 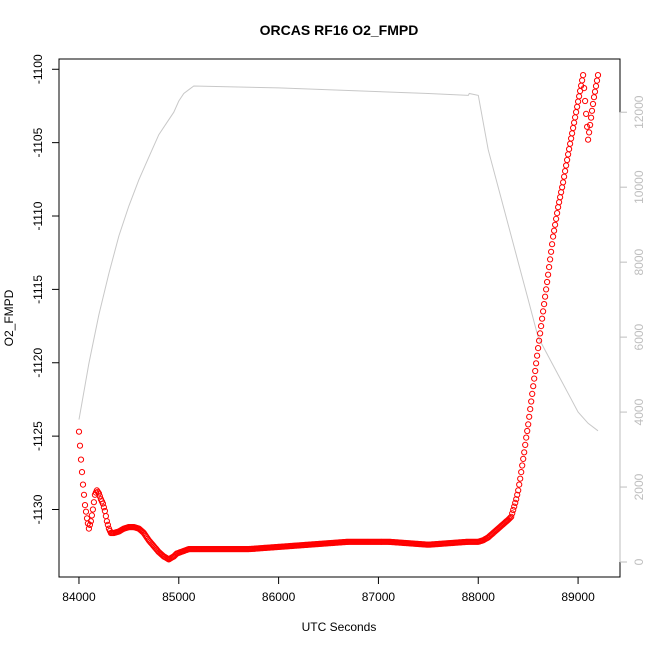 What do you see at coordinates (38, 289) in the screenshot?
I see `y-tick-label: -1115` at bounding box center [38, 289].